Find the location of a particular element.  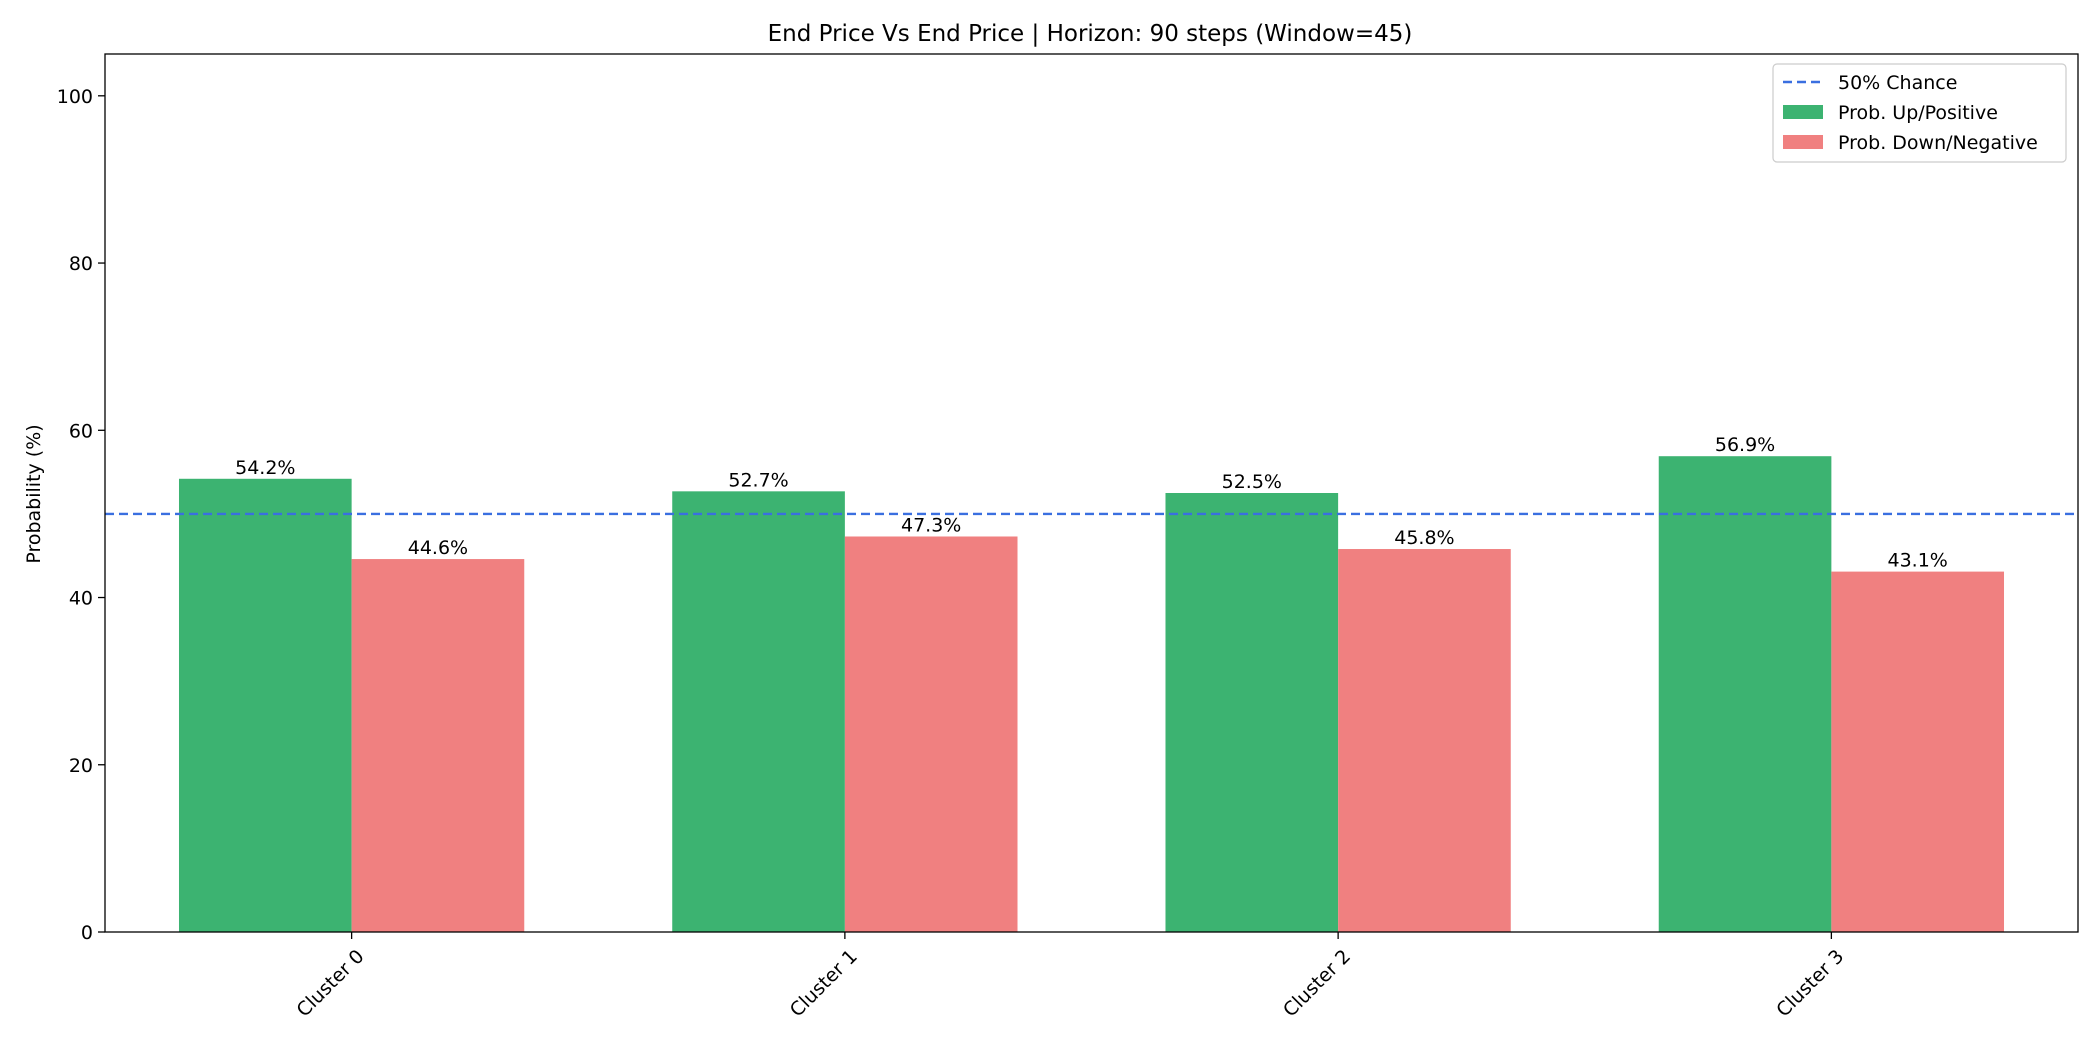

legend-box is located at coordinates (1919, 113).